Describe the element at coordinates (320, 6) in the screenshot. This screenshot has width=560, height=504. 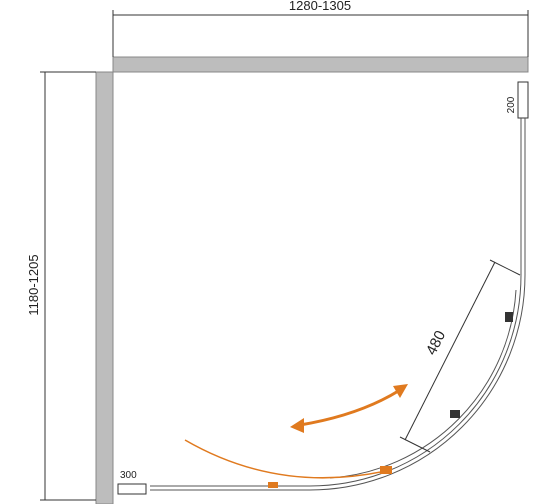
I see `width-label: 1280-1305` at that location.